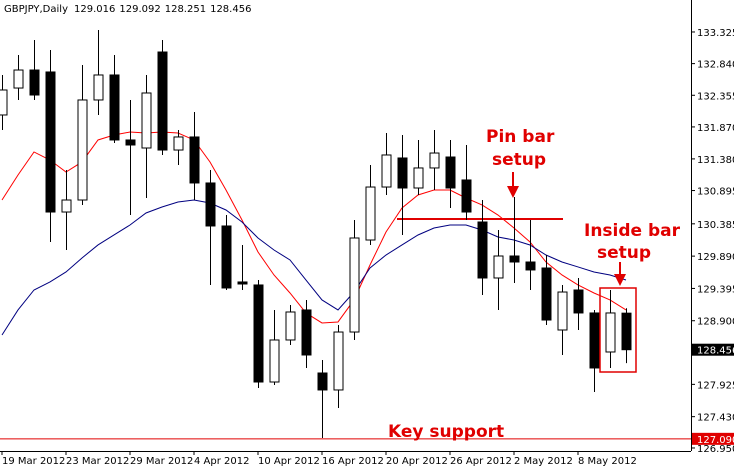  What do you see at coordinates (715, 289) in the screenshot?
I see `y-tick-label: 129.395` at bounding box center [715, 289].